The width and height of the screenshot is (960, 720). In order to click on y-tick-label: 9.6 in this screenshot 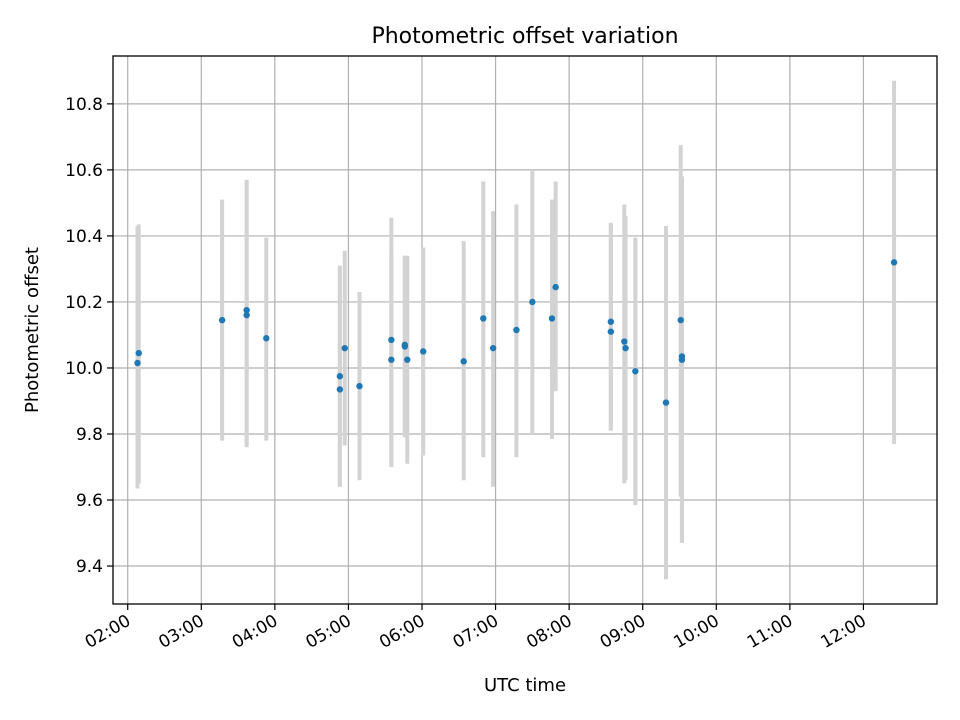, I will do `click(89, 501)`.